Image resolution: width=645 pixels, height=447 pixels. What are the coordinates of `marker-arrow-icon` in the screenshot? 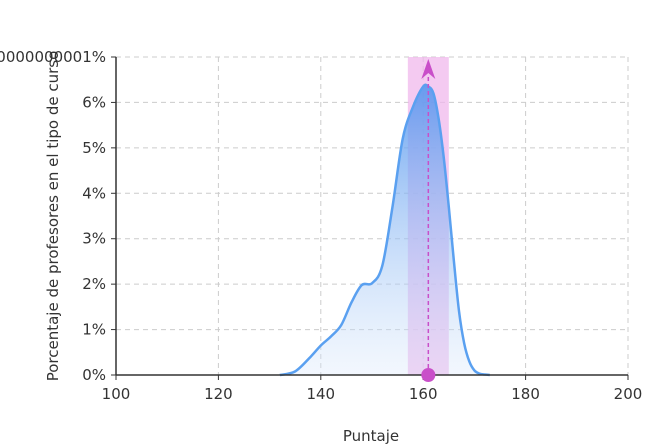 It's located at (428, 69).